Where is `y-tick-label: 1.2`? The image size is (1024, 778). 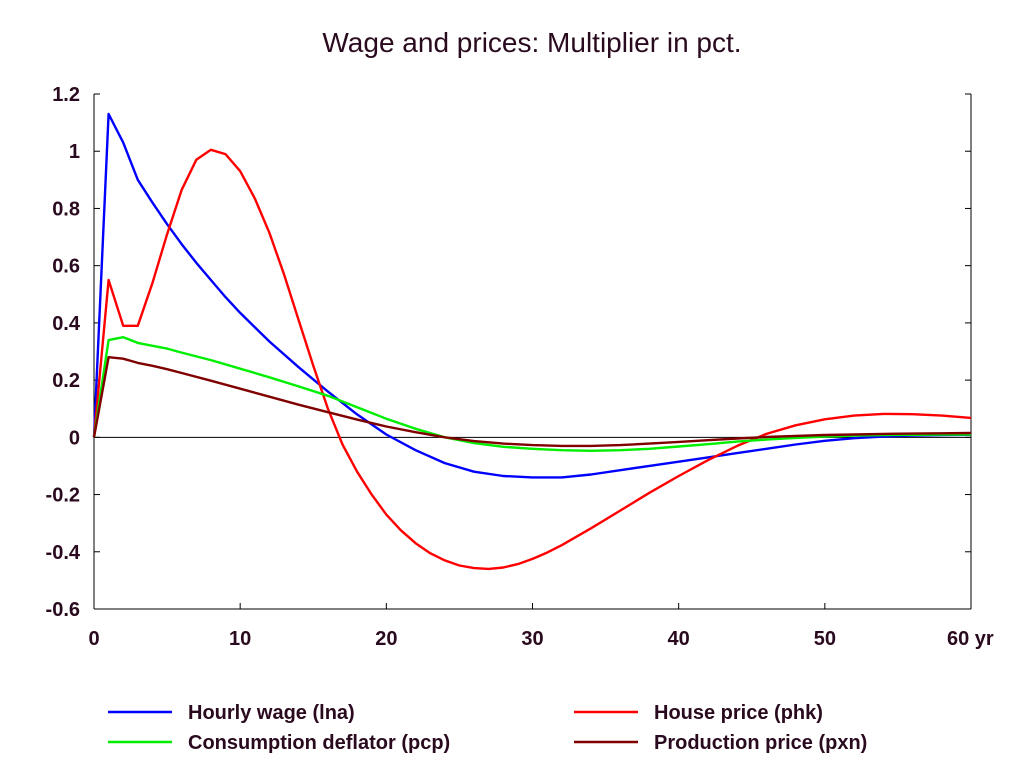
y-tick-label: 1.2 is located at coordinates (66, 95).